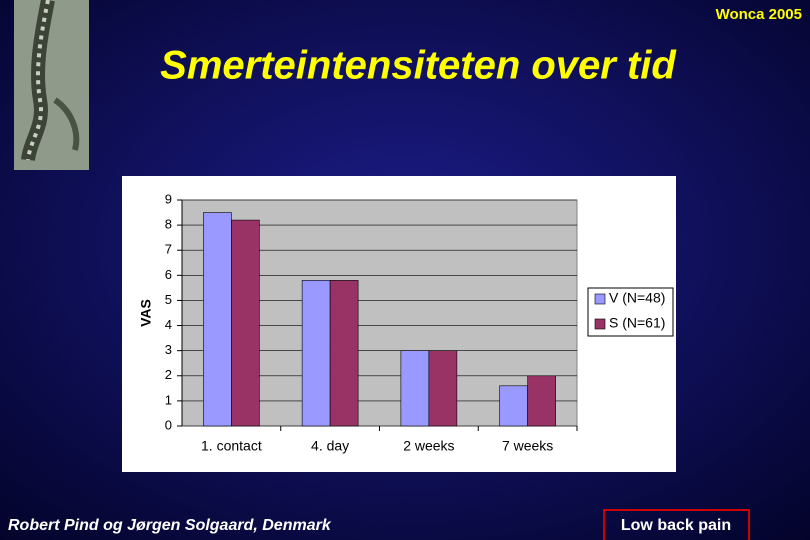  I want to click on author: Robert Pind og Jørgen Solgaard, Denmark, so click(170, 525).